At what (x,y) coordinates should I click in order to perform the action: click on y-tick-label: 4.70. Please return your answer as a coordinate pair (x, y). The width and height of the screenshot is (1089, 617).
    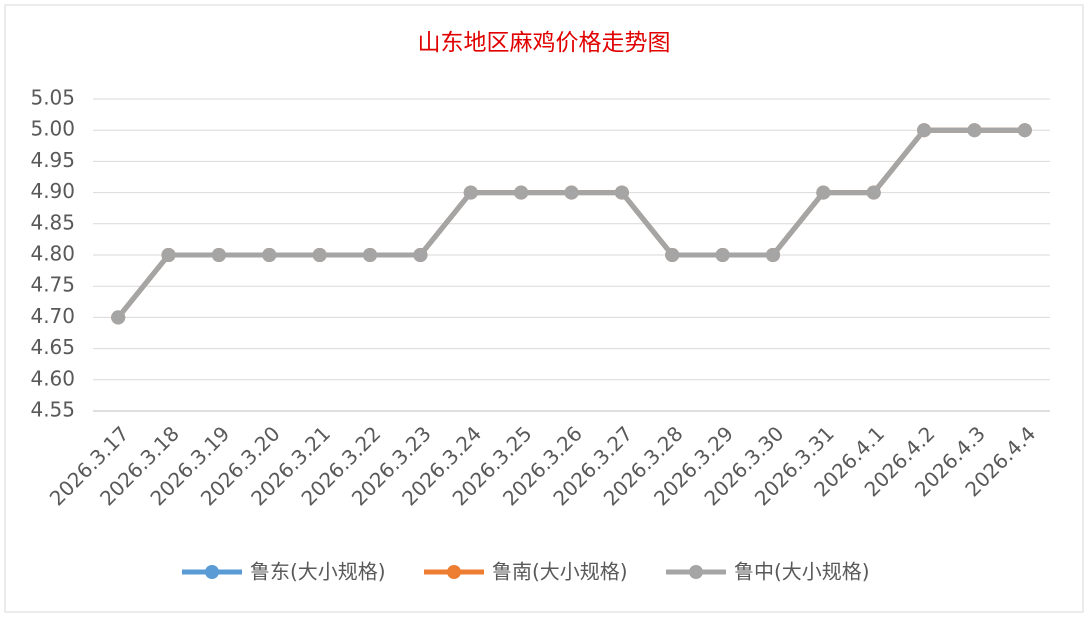
    Looking at the image, I should click on (52, 316).